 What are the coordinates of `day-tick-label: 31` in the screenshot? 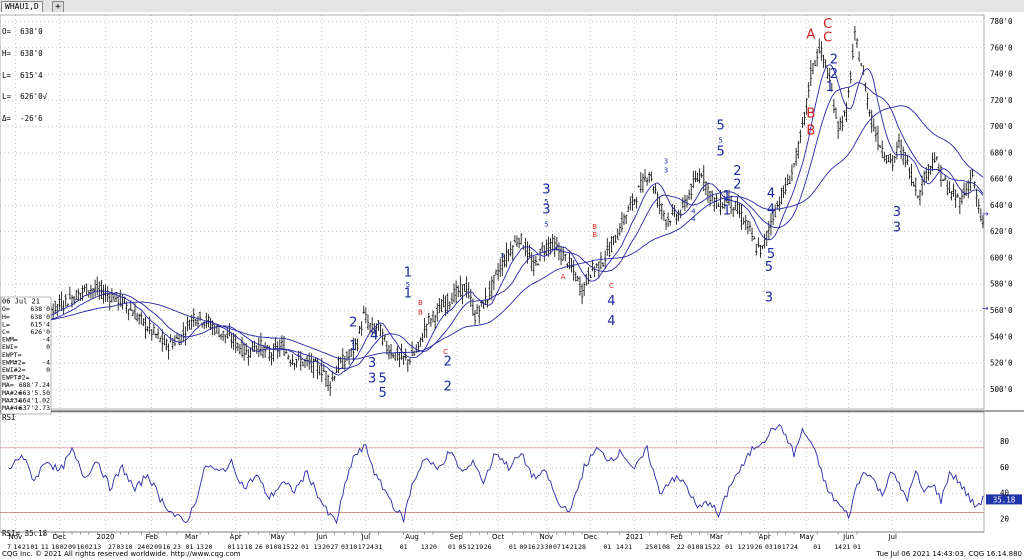 It's located at (379, 546).